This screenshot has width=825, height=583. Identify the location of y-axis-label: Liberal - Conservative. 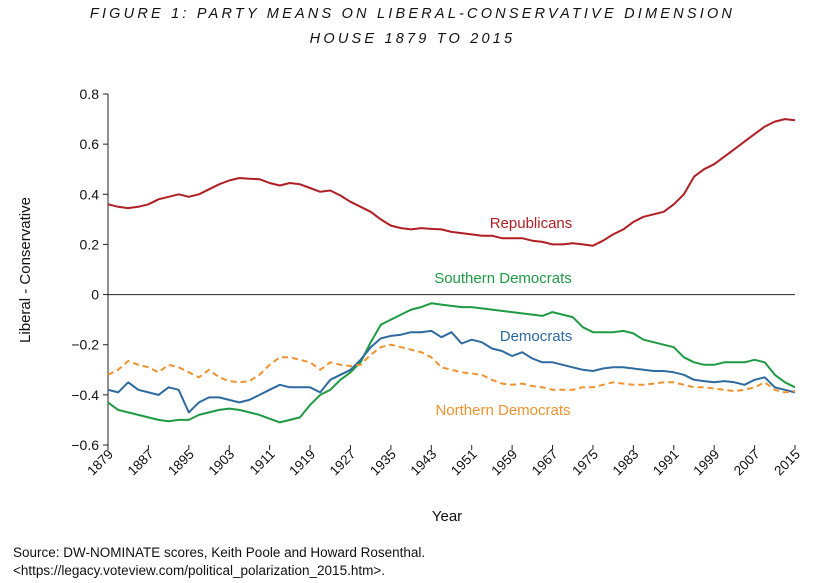
(25, 270).